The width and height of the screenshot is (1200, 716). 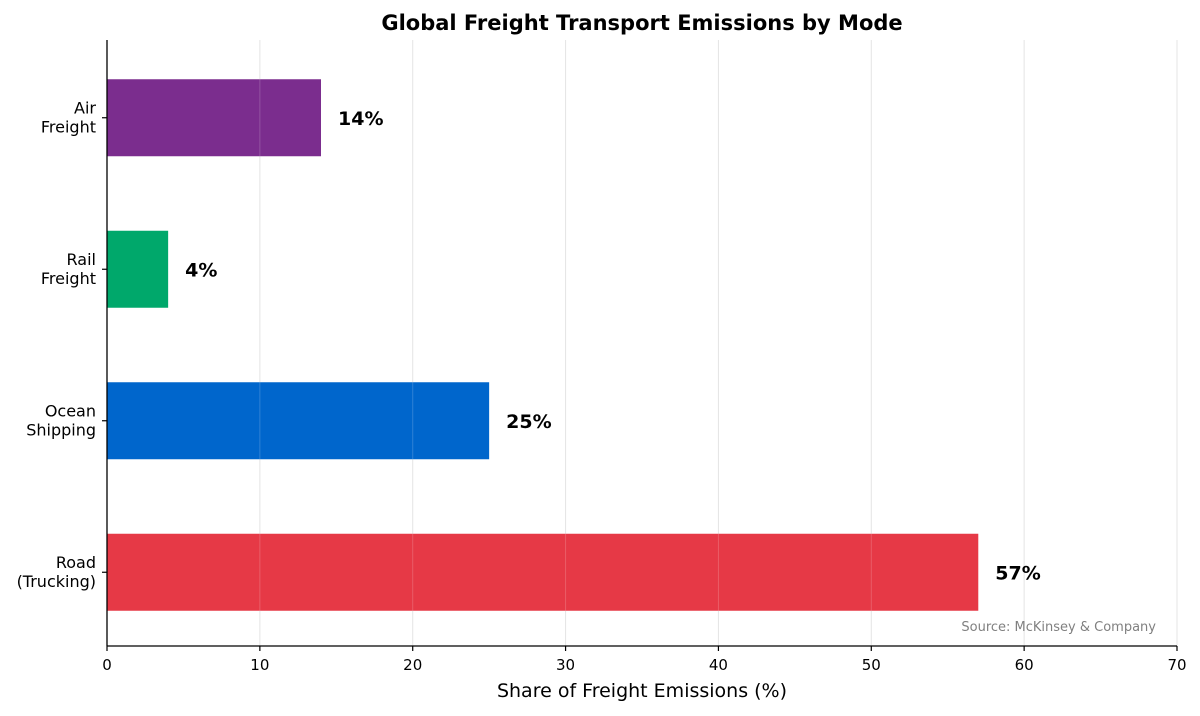 I want to click on x-tick-labels: 0 10 20 30 40 50 60 70, so click(x=644, y=660).